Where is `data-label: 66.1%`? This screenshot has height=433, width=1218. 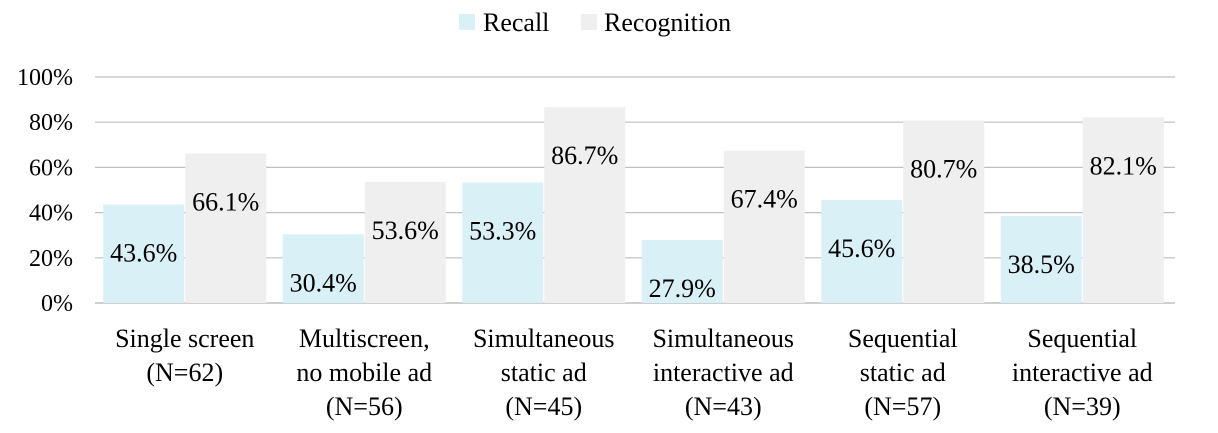 data-label: 66.1% is located at coordinates (225, 202).